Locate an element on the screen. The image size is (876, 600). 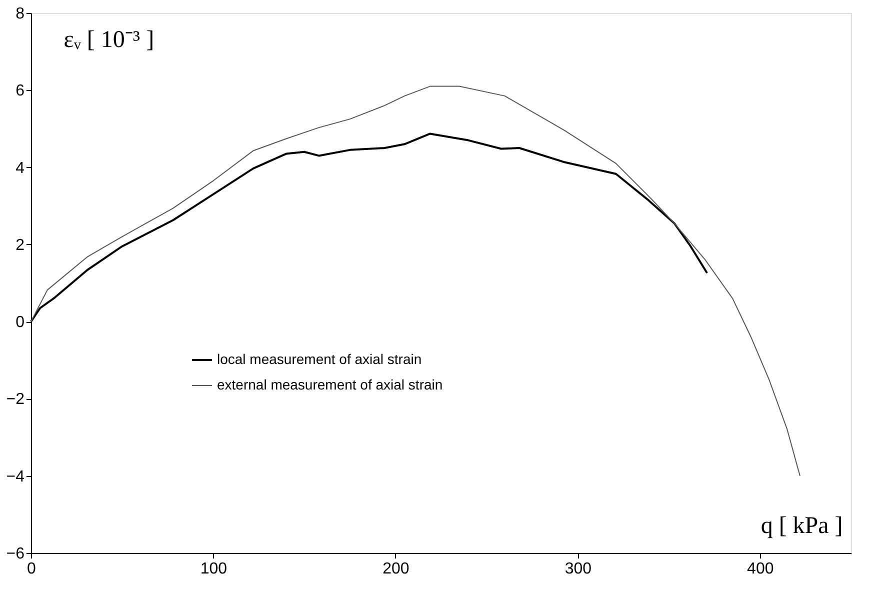
y-axis-title: εᵥ [ 10⁻³ ] is located at coordinates (109, 40).